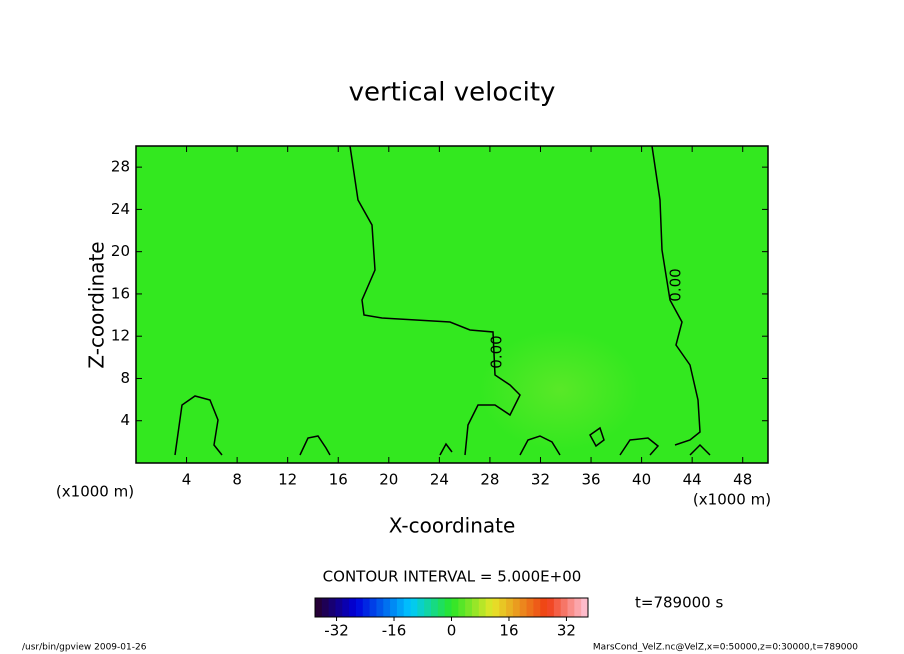  What do you see at coordinates (84, 648) in the screenshot?
I see `footer-left: /usr/bin/gpview 2009-01-26` at bounding box center [84, 648].